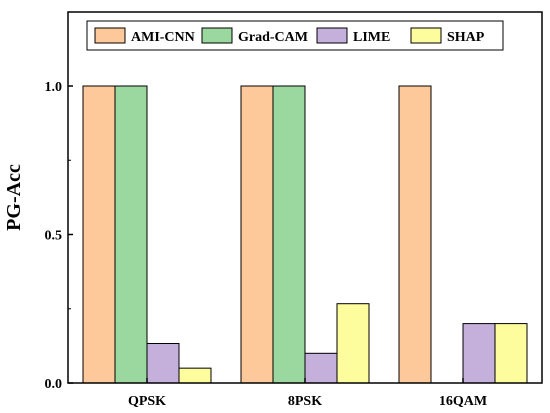 The width and height of the screenshot is (550, 413). Describe the element at coordinates (147, 401) in the screenshot. I see `x-tick-label: QPSK` at that location.